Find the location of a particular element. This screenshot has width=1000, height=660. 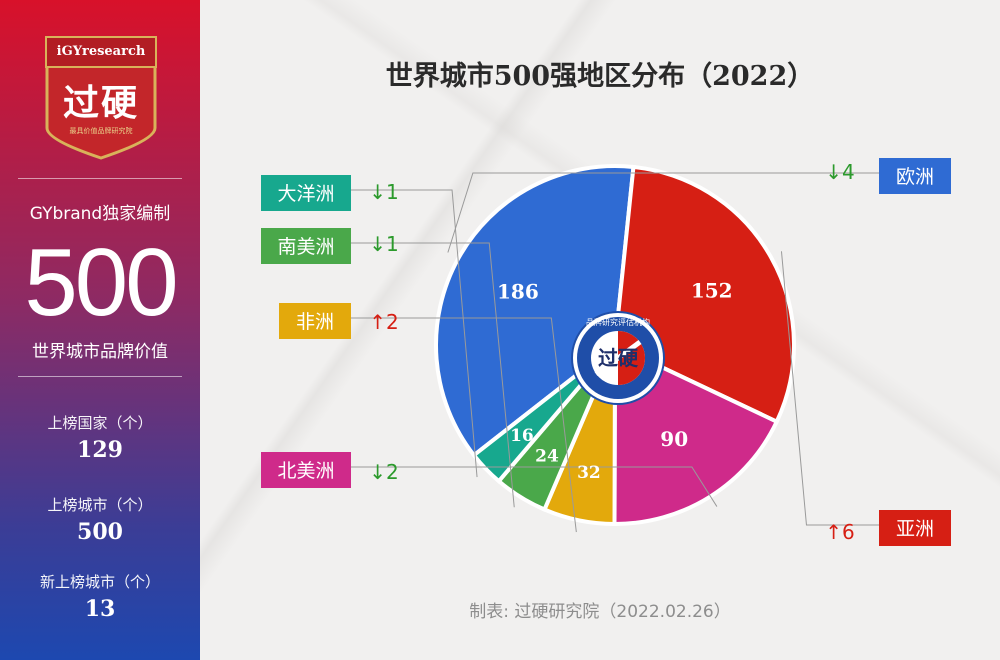

big-number: 500 is located at coordinates (101, 282).